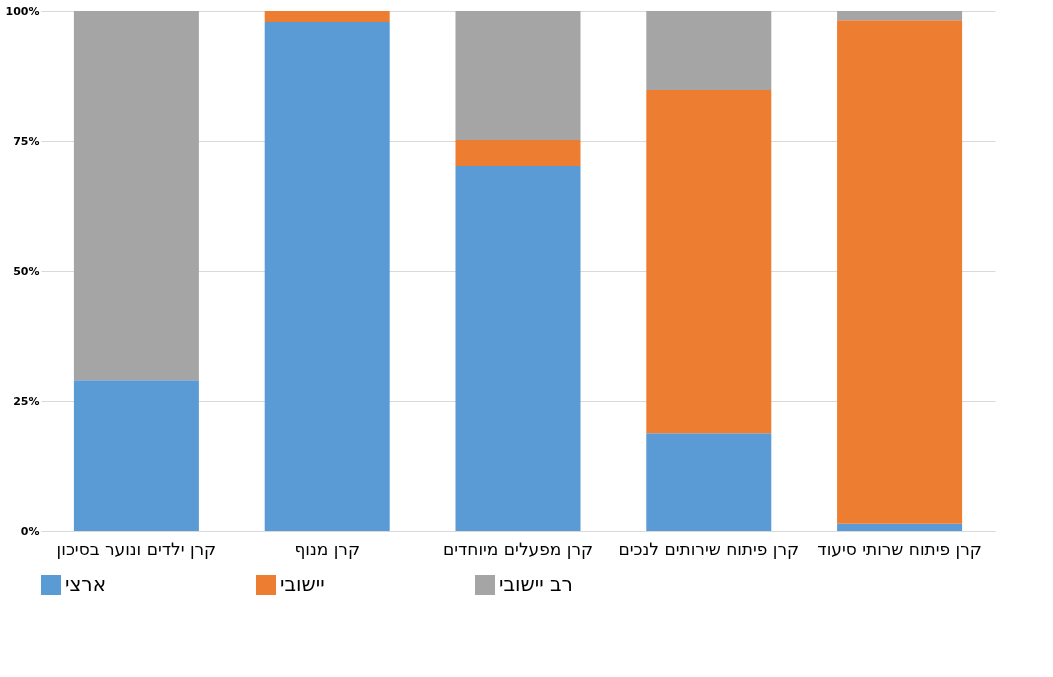  I want to click on y-tick-label: 75%, so click(26, 141).